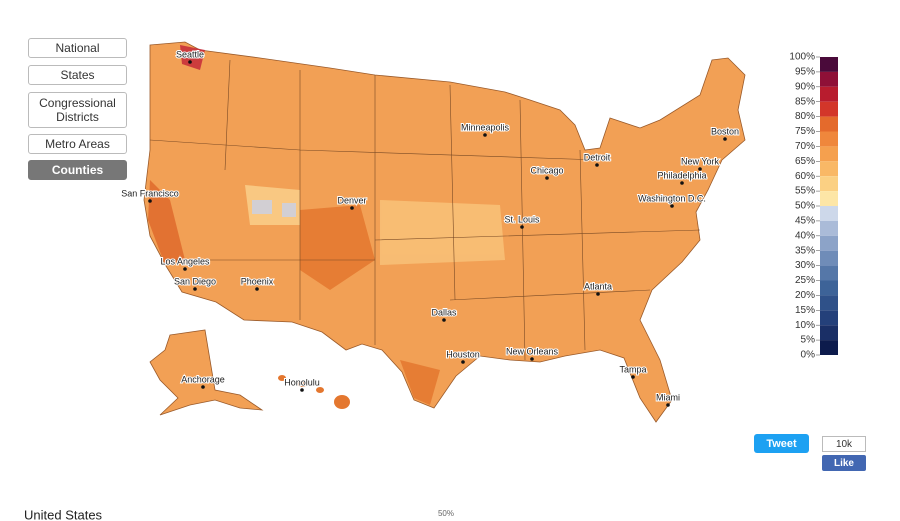 This screenshot has width=900, height=521. What do you see at coordinates (522, 219) in the screenshot?
I see `city-label: St. Louis` at bounding box center [522, 219].